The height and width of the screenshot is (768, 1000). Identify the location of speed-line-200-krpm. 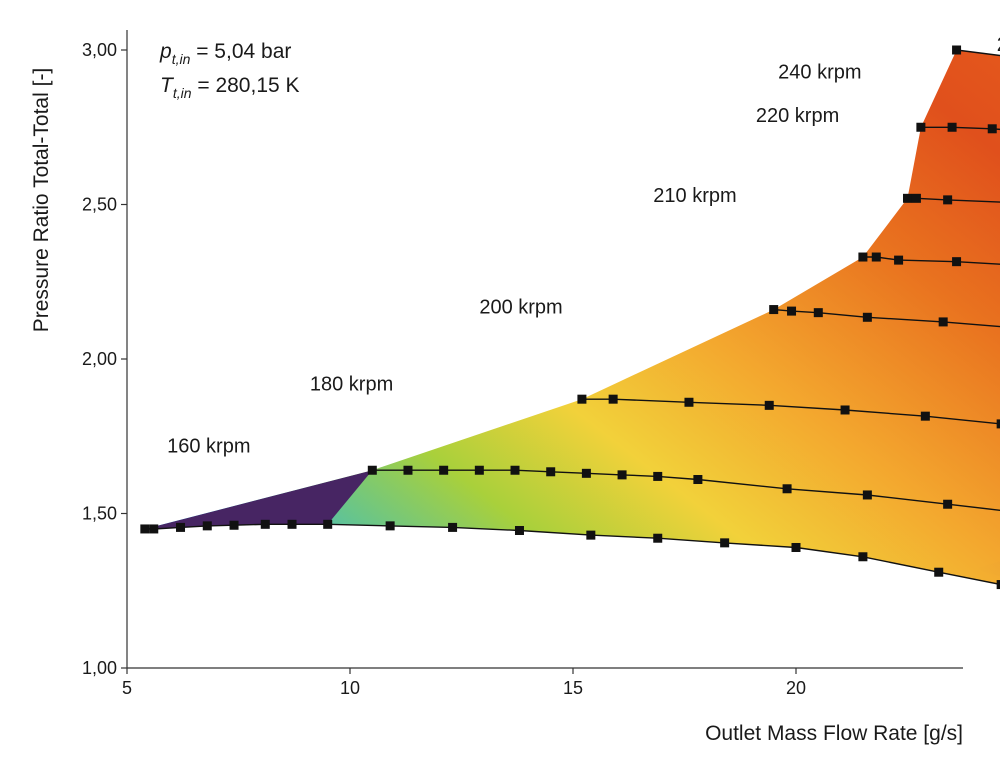
(788, 411).